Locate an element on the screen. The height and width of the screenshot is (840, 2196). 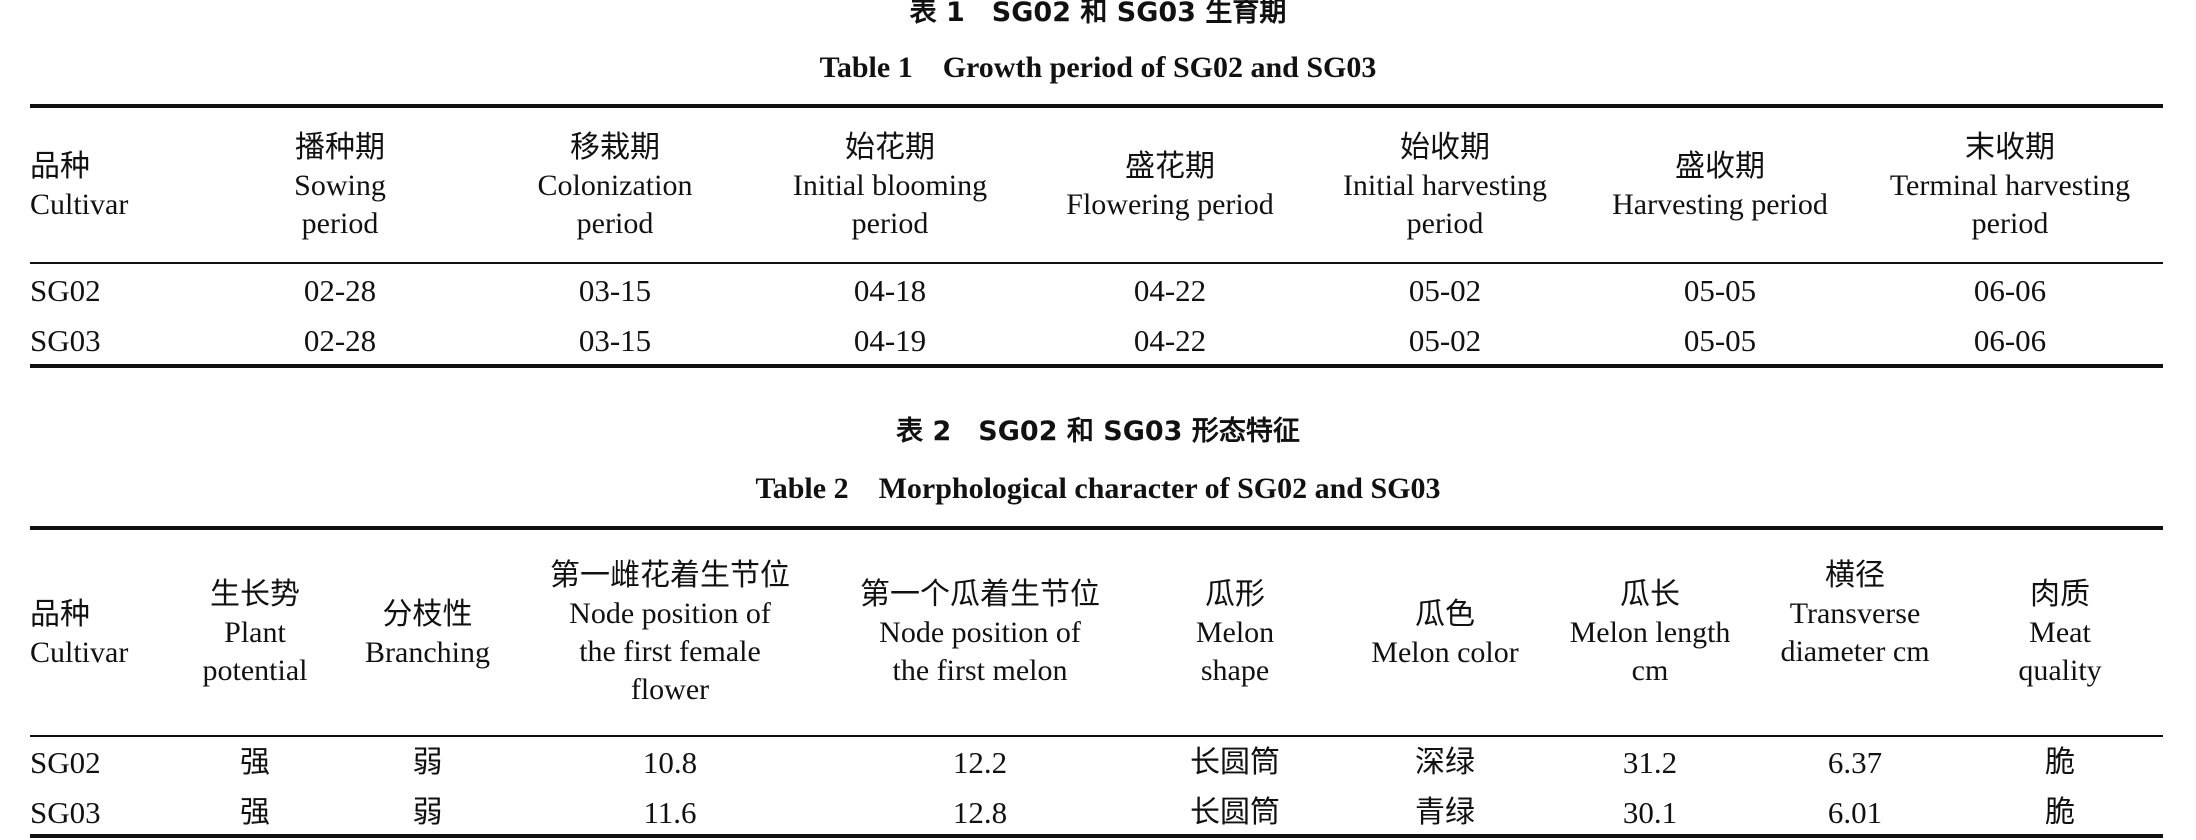
table2-header-meat-quality: 肉质 Meat quality is located at coordinates (2060, 633).